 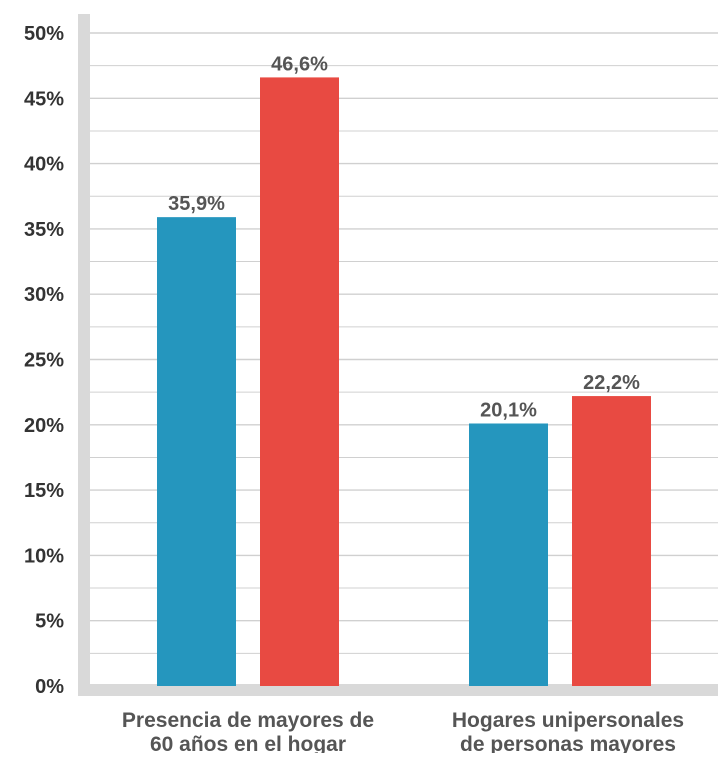 What do you see at coordinates (398, 690) in the screenshot?
I see `x-axis-line` at bounding box center [398, 690].